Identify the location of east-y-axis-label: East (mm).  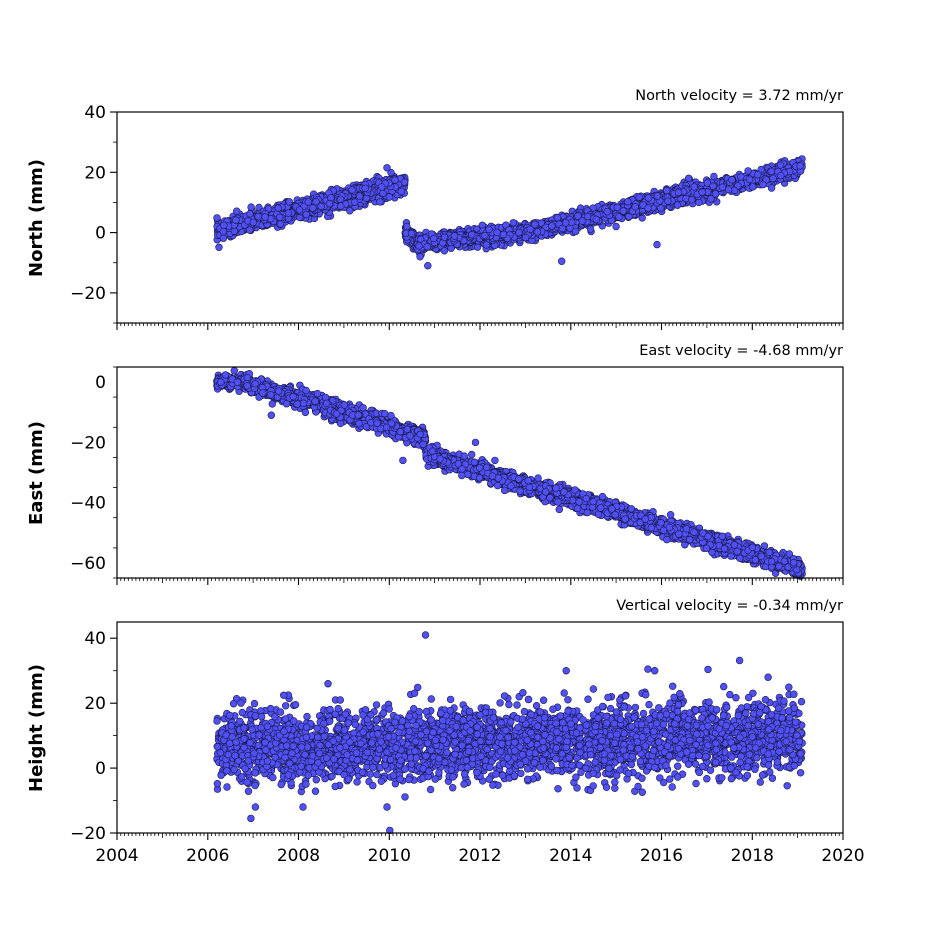
(36, 473).